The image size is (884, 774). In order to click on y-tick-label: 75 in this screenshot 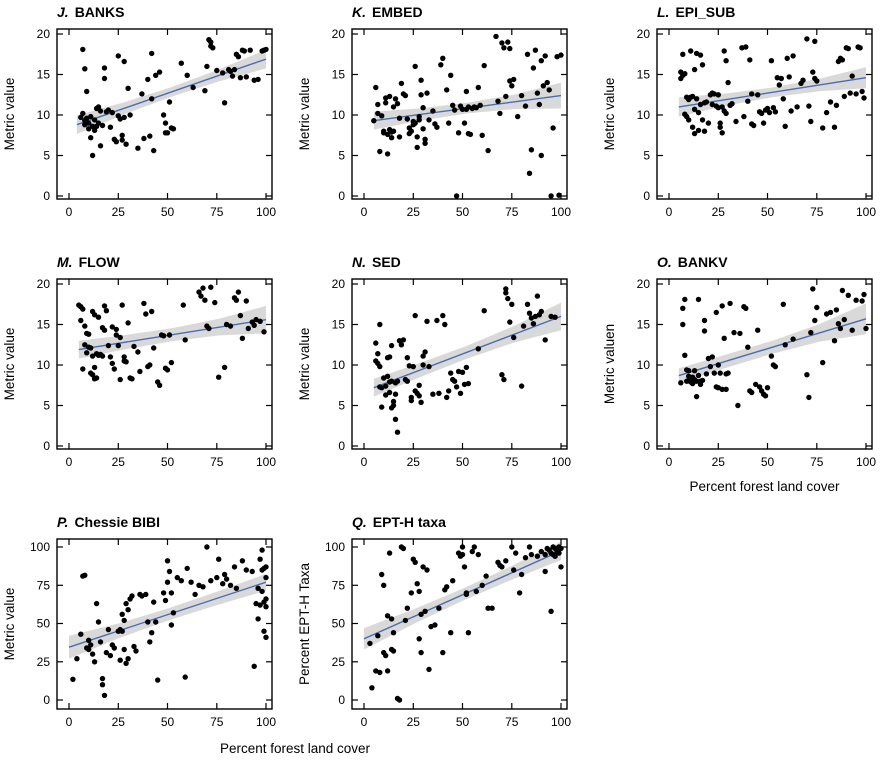, I will do `click(44, 585)`.